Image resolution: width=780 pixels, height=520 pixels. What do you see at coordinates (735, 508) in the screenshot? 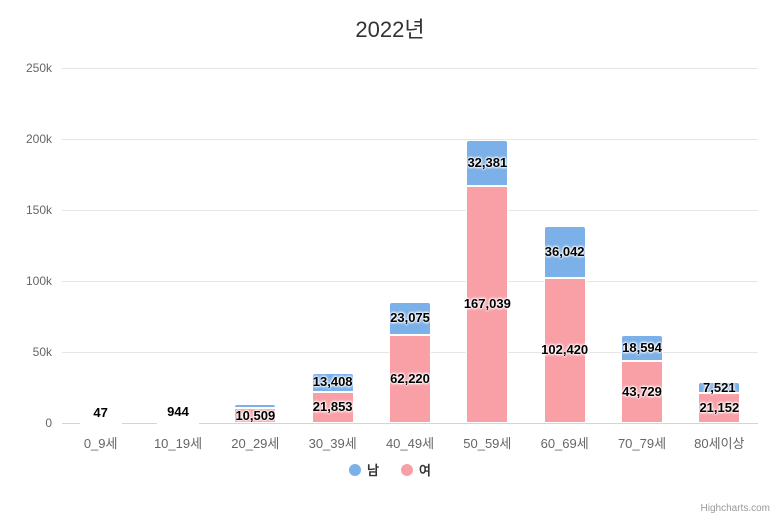
I see `highcharts-credit: Highcharts.com` at bounding box center [735, 508].